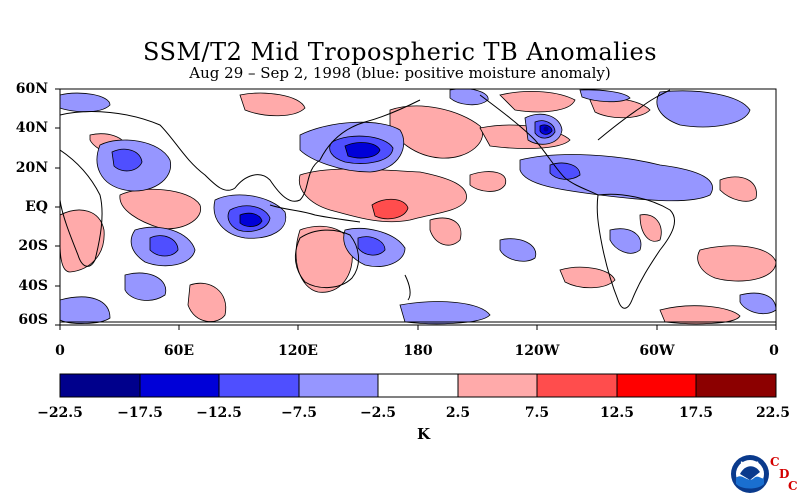  I want to click on dry-region-southern-ocean, so click(207, 302).